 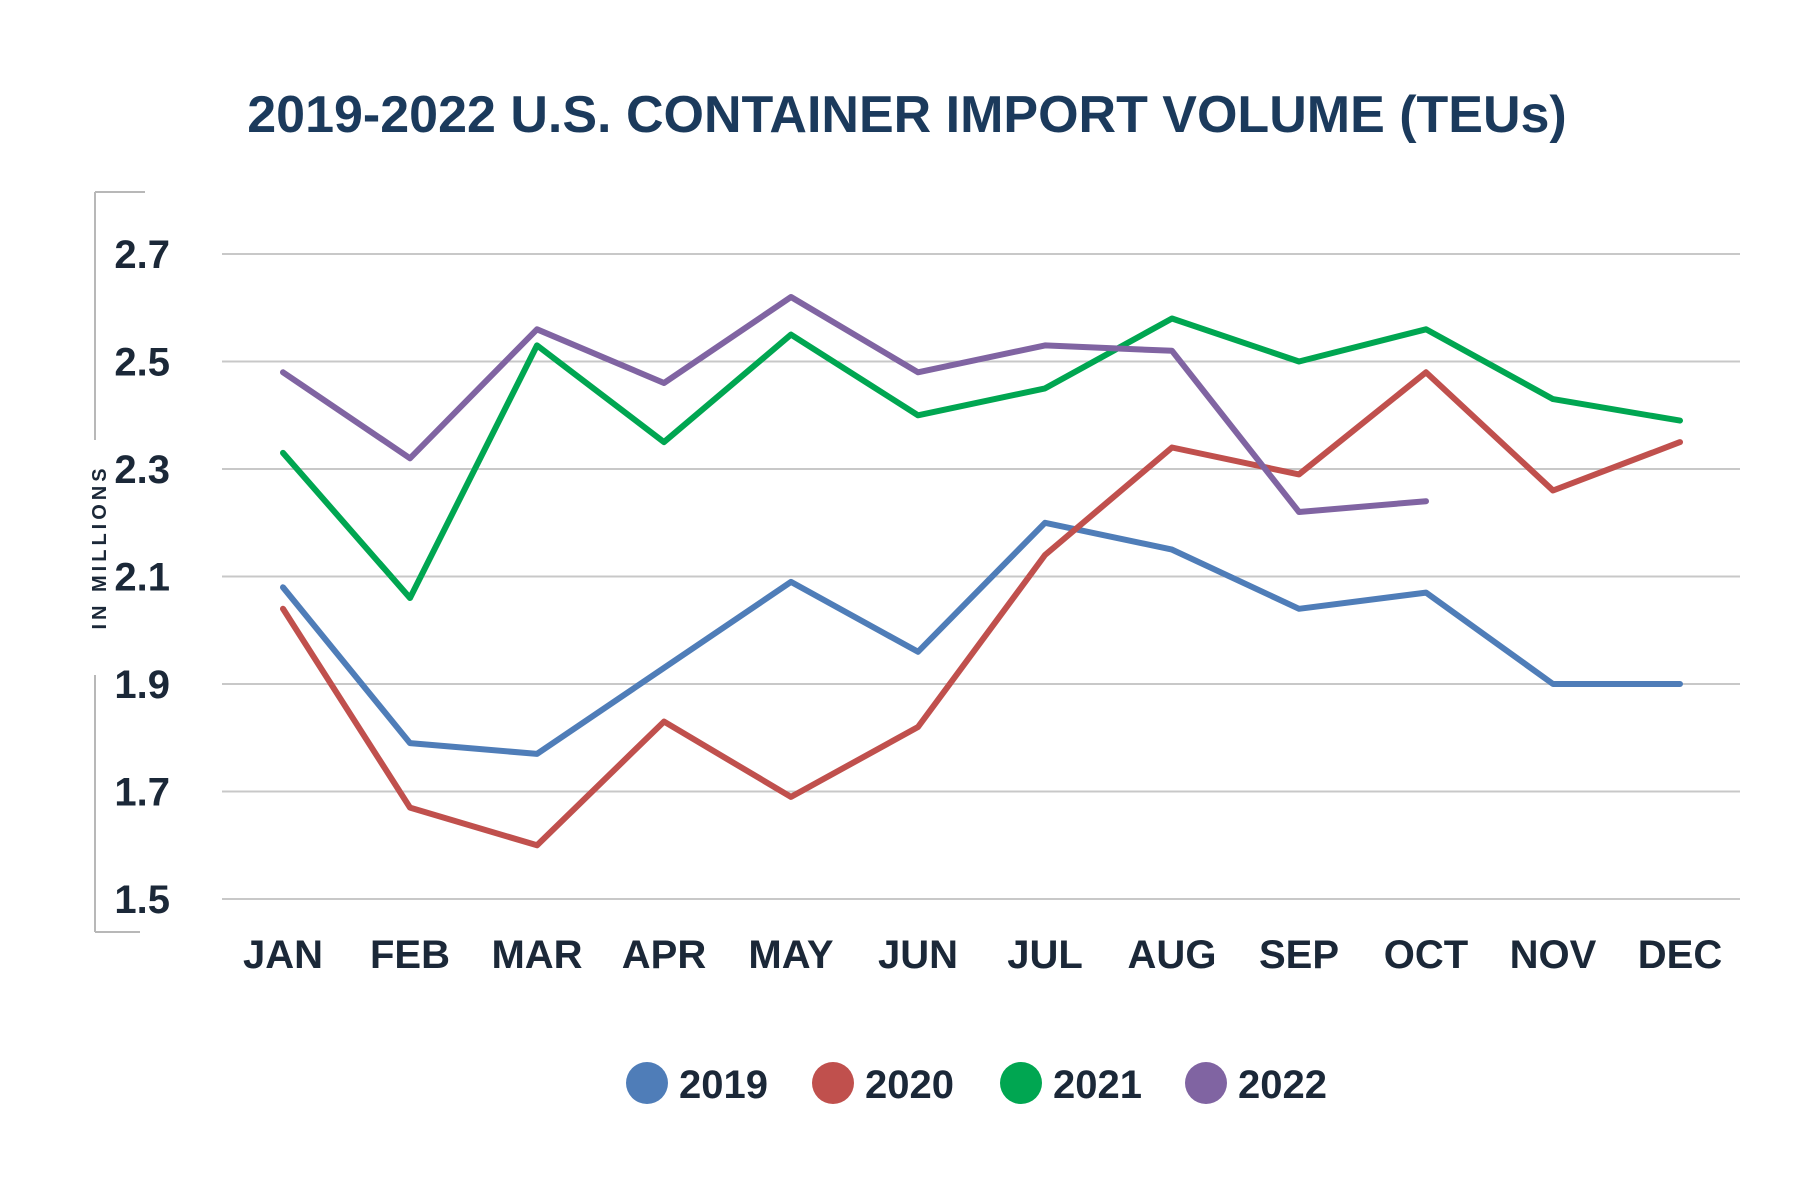 I want to click on legend-label: 2022, so click(x=1282, y=1085).